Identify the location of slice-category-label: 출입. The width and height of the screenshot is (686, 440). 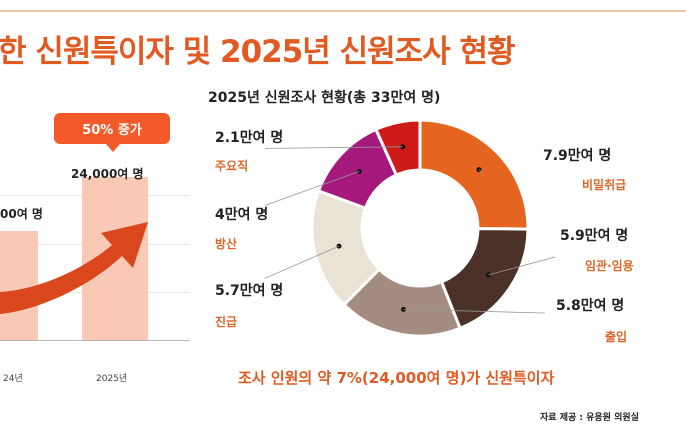
(616, 337).